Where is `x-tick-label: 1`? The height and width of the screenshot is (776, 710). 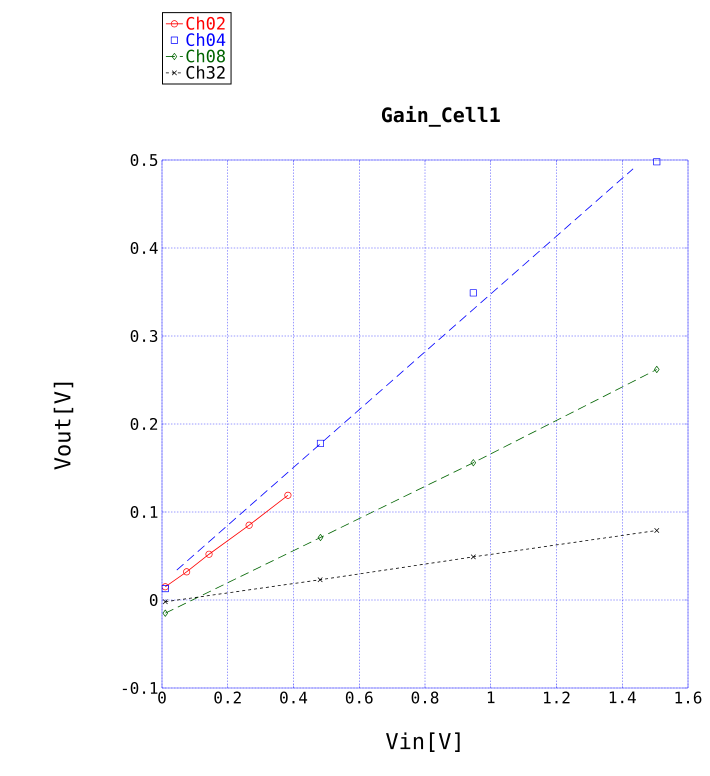
x-tick-label: 1 is located at coordinates (491, 698).